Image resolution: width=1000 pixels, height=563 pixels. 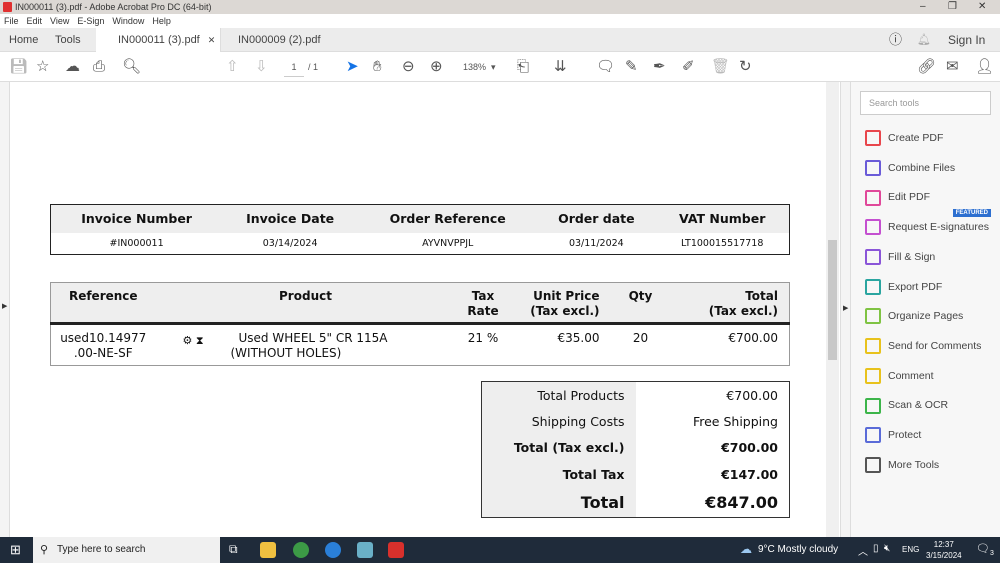 What do you see at coordinates (136, 218) in the screenshot?
I see `header-invoice-number: Invoice Number` at bounding box center [136, 218].